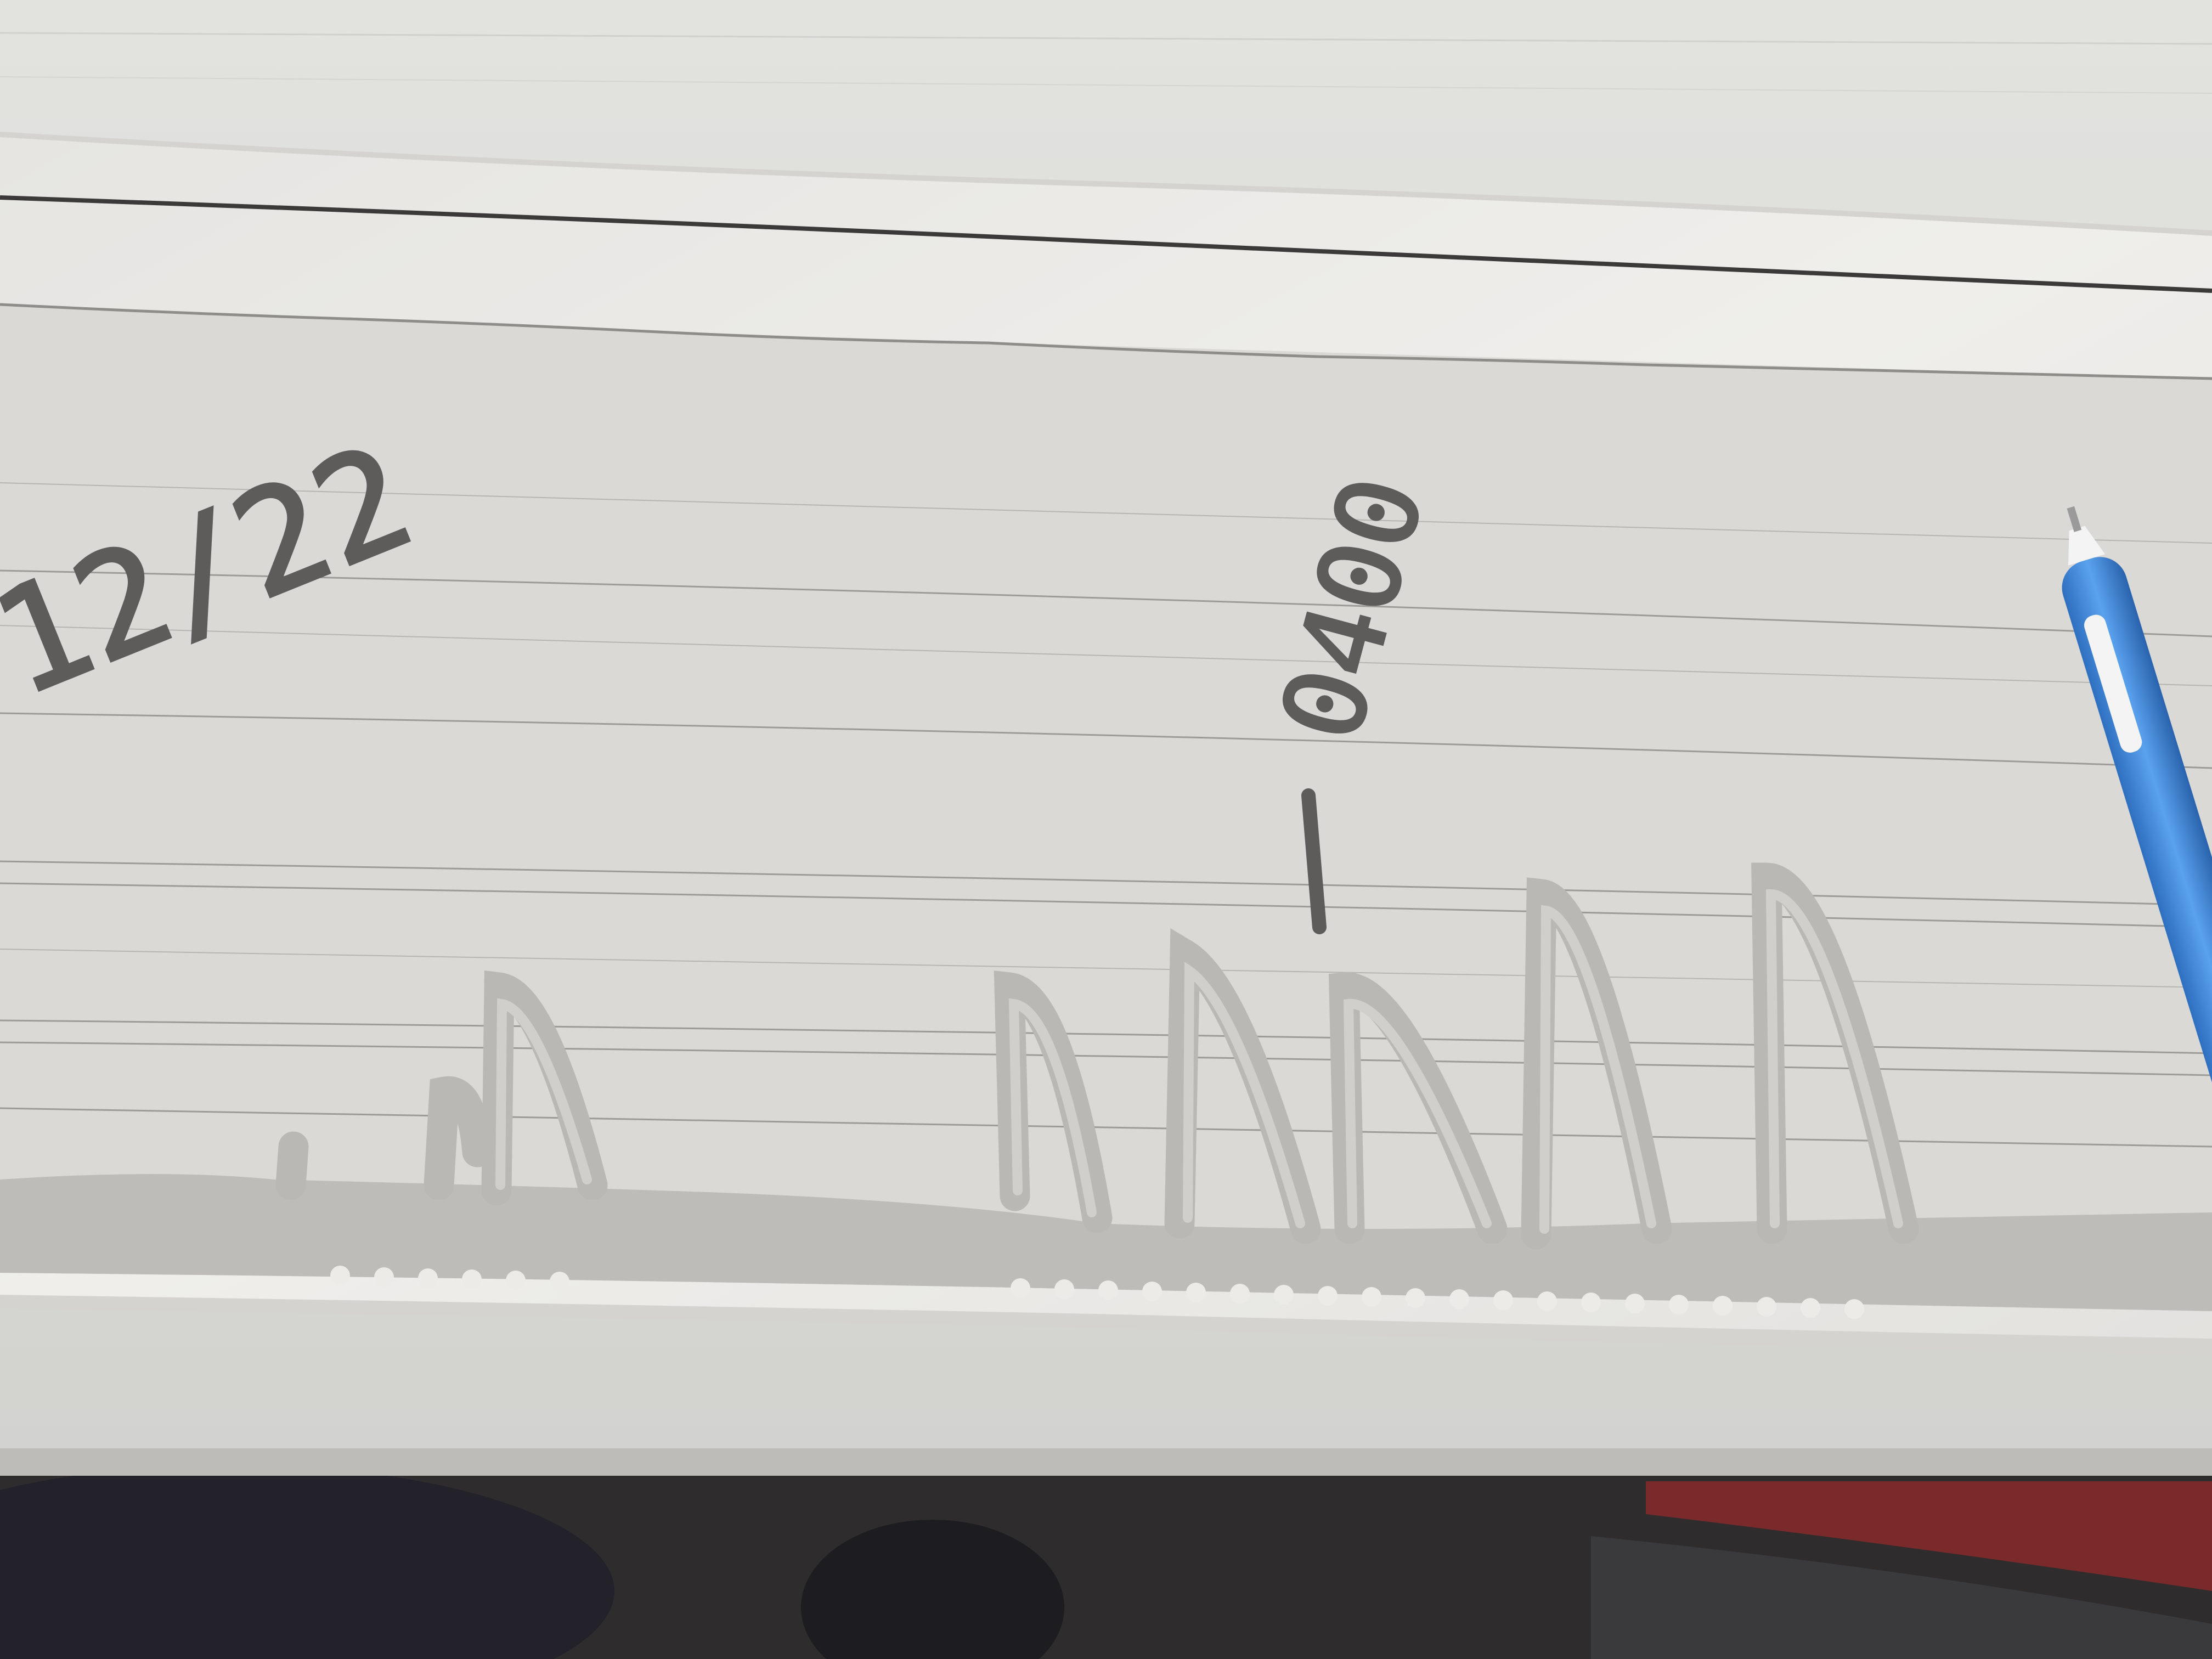 Image resolution: width=2212 pixels, height=1659 pixels. Describe the element at coordinates (2137, 888) in the screenshot. I see `pen` at that location.